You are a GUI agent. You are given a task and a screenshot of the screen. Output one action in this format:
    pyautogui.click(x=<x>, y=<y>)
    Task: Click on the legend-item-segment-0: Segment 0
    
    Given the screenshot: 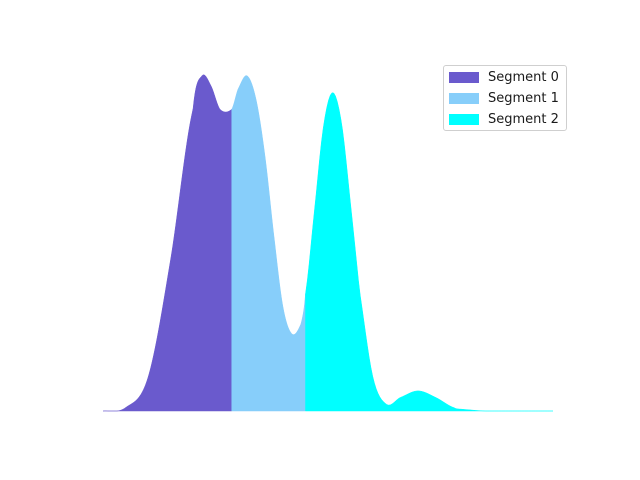 What is the action you would take?
    pyautogui.click(x=504, y=77)
    